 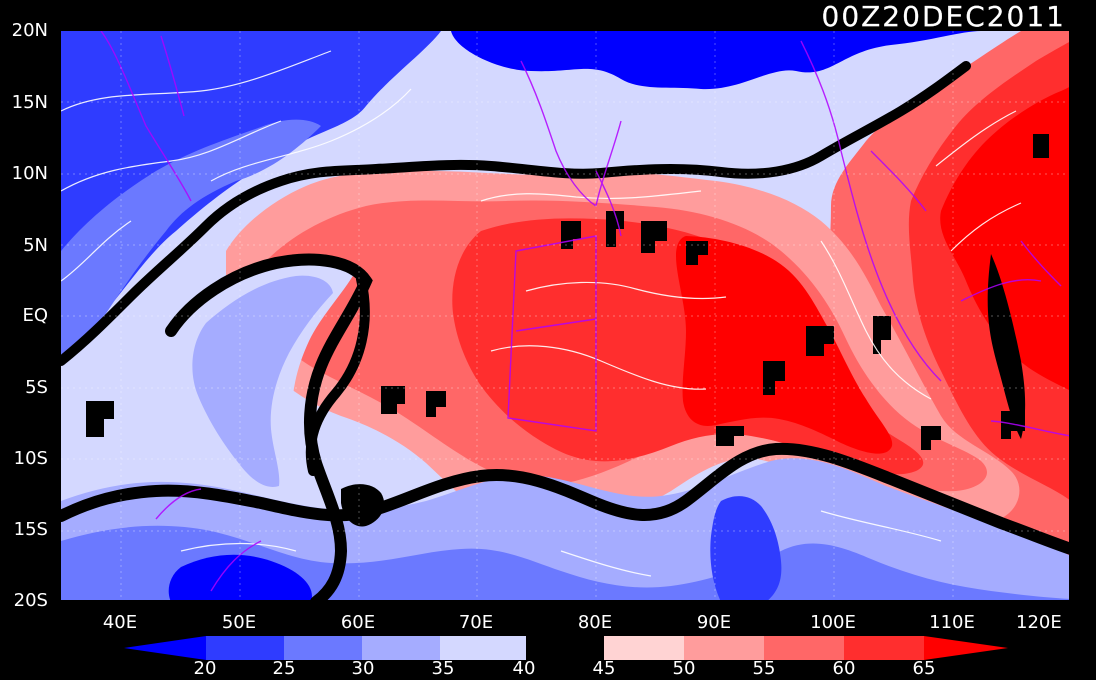 I want to click on lat-label-20n: 20N, so click(x=29, y=30).